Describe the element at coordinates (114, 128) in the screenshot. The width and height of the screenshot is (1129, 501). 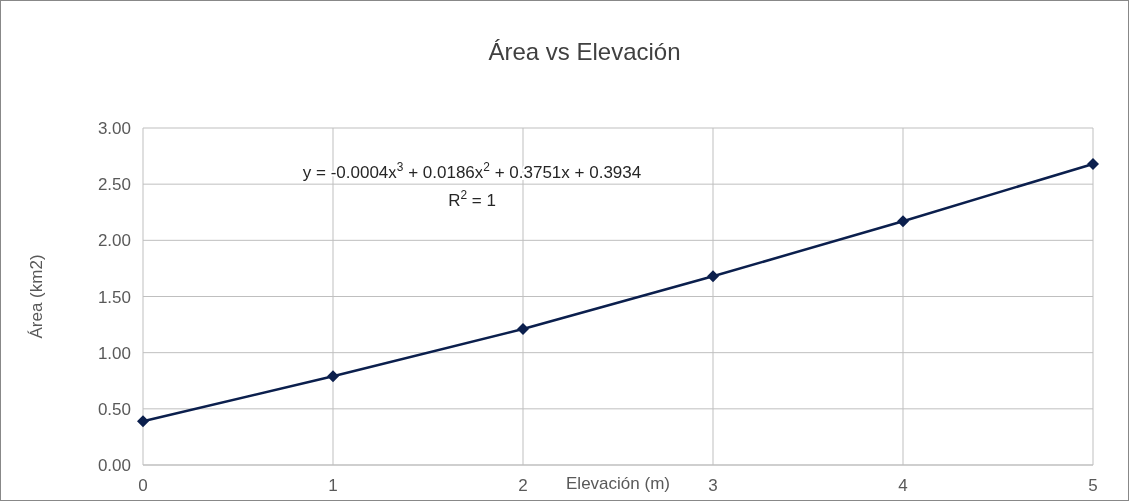
I see `y-tick-label: 3.00` at that location.